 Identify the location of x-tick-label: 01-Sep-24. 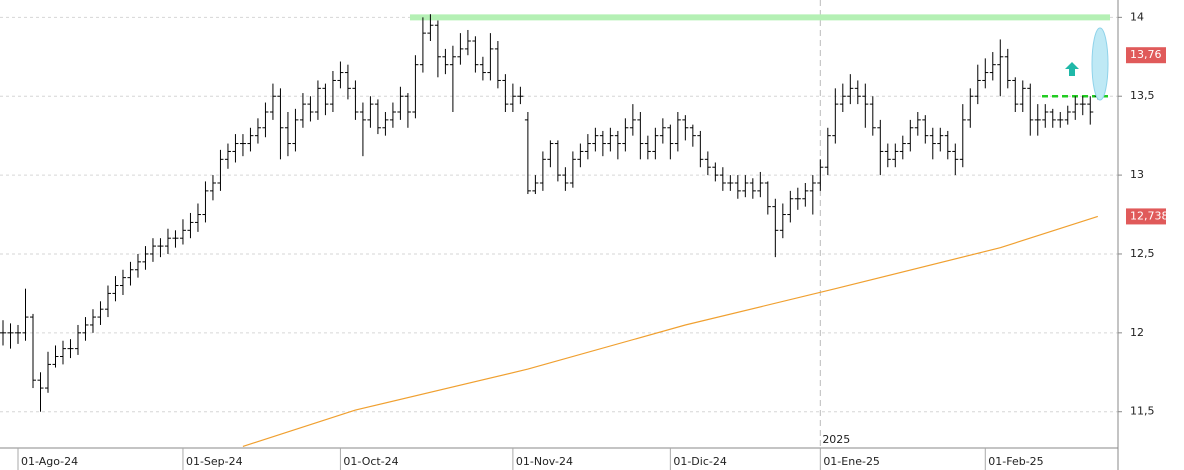
(214, 461).